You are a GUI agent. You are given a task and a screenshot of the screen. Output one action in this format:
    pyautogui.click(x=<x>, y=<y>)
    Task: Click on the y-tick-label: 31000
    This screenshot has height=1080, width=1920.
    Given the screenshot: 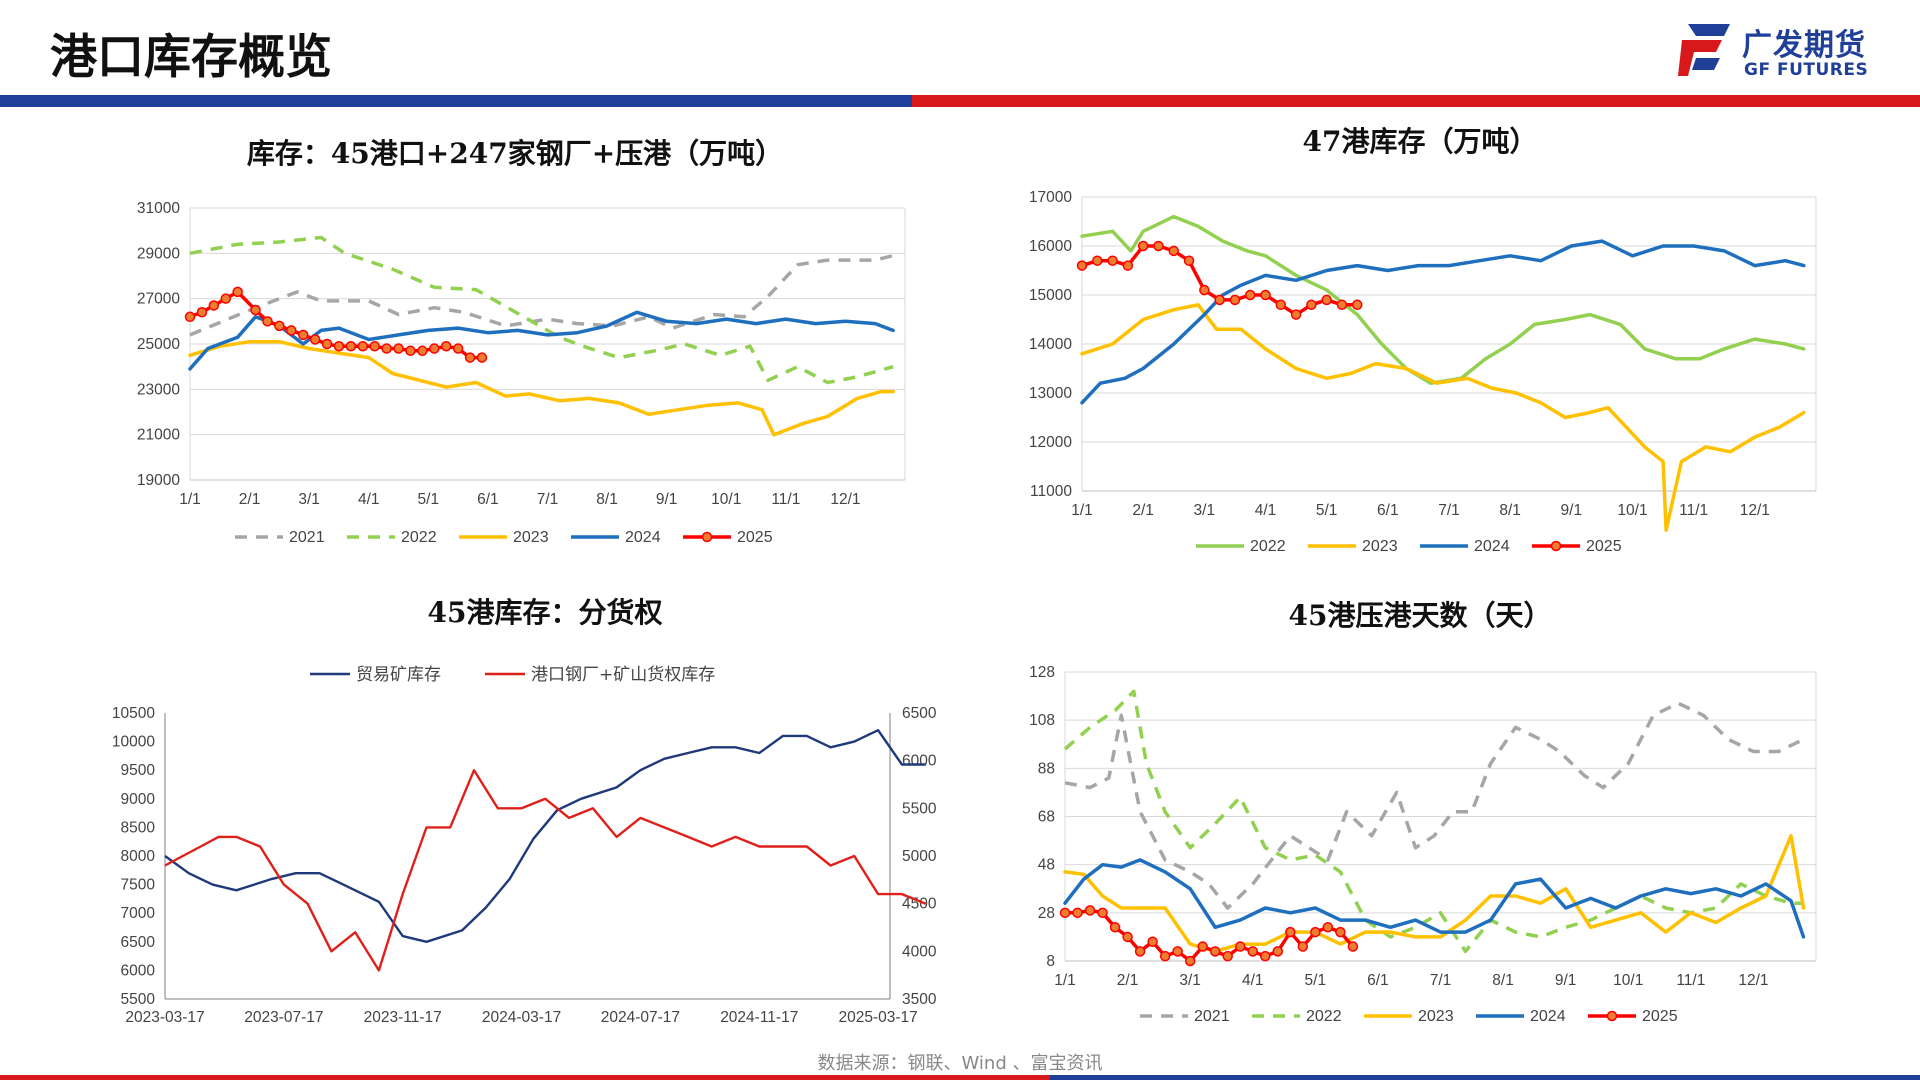 What is the action you would take?
    pyautogui.click(x=158, y=208)
    